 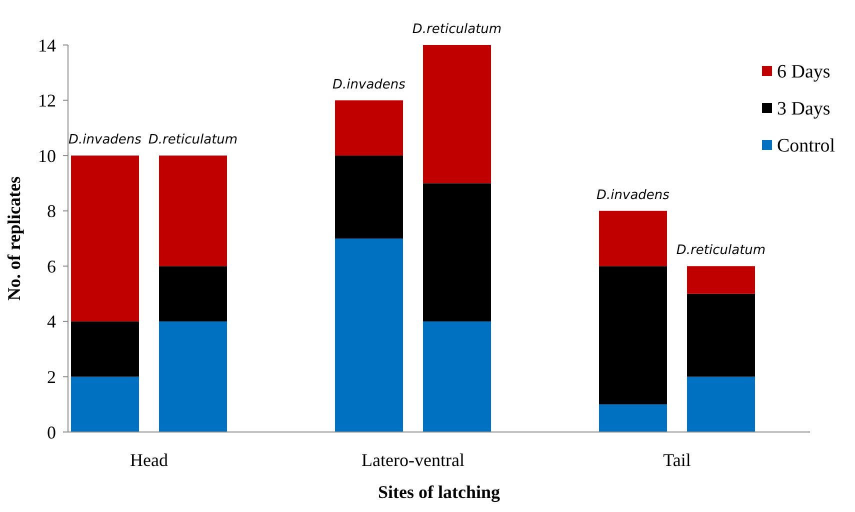 What do you see at coordinates (413, 460) in the screenshot?
I see `text: Latero-ventral` at bounding box center [413, 460].